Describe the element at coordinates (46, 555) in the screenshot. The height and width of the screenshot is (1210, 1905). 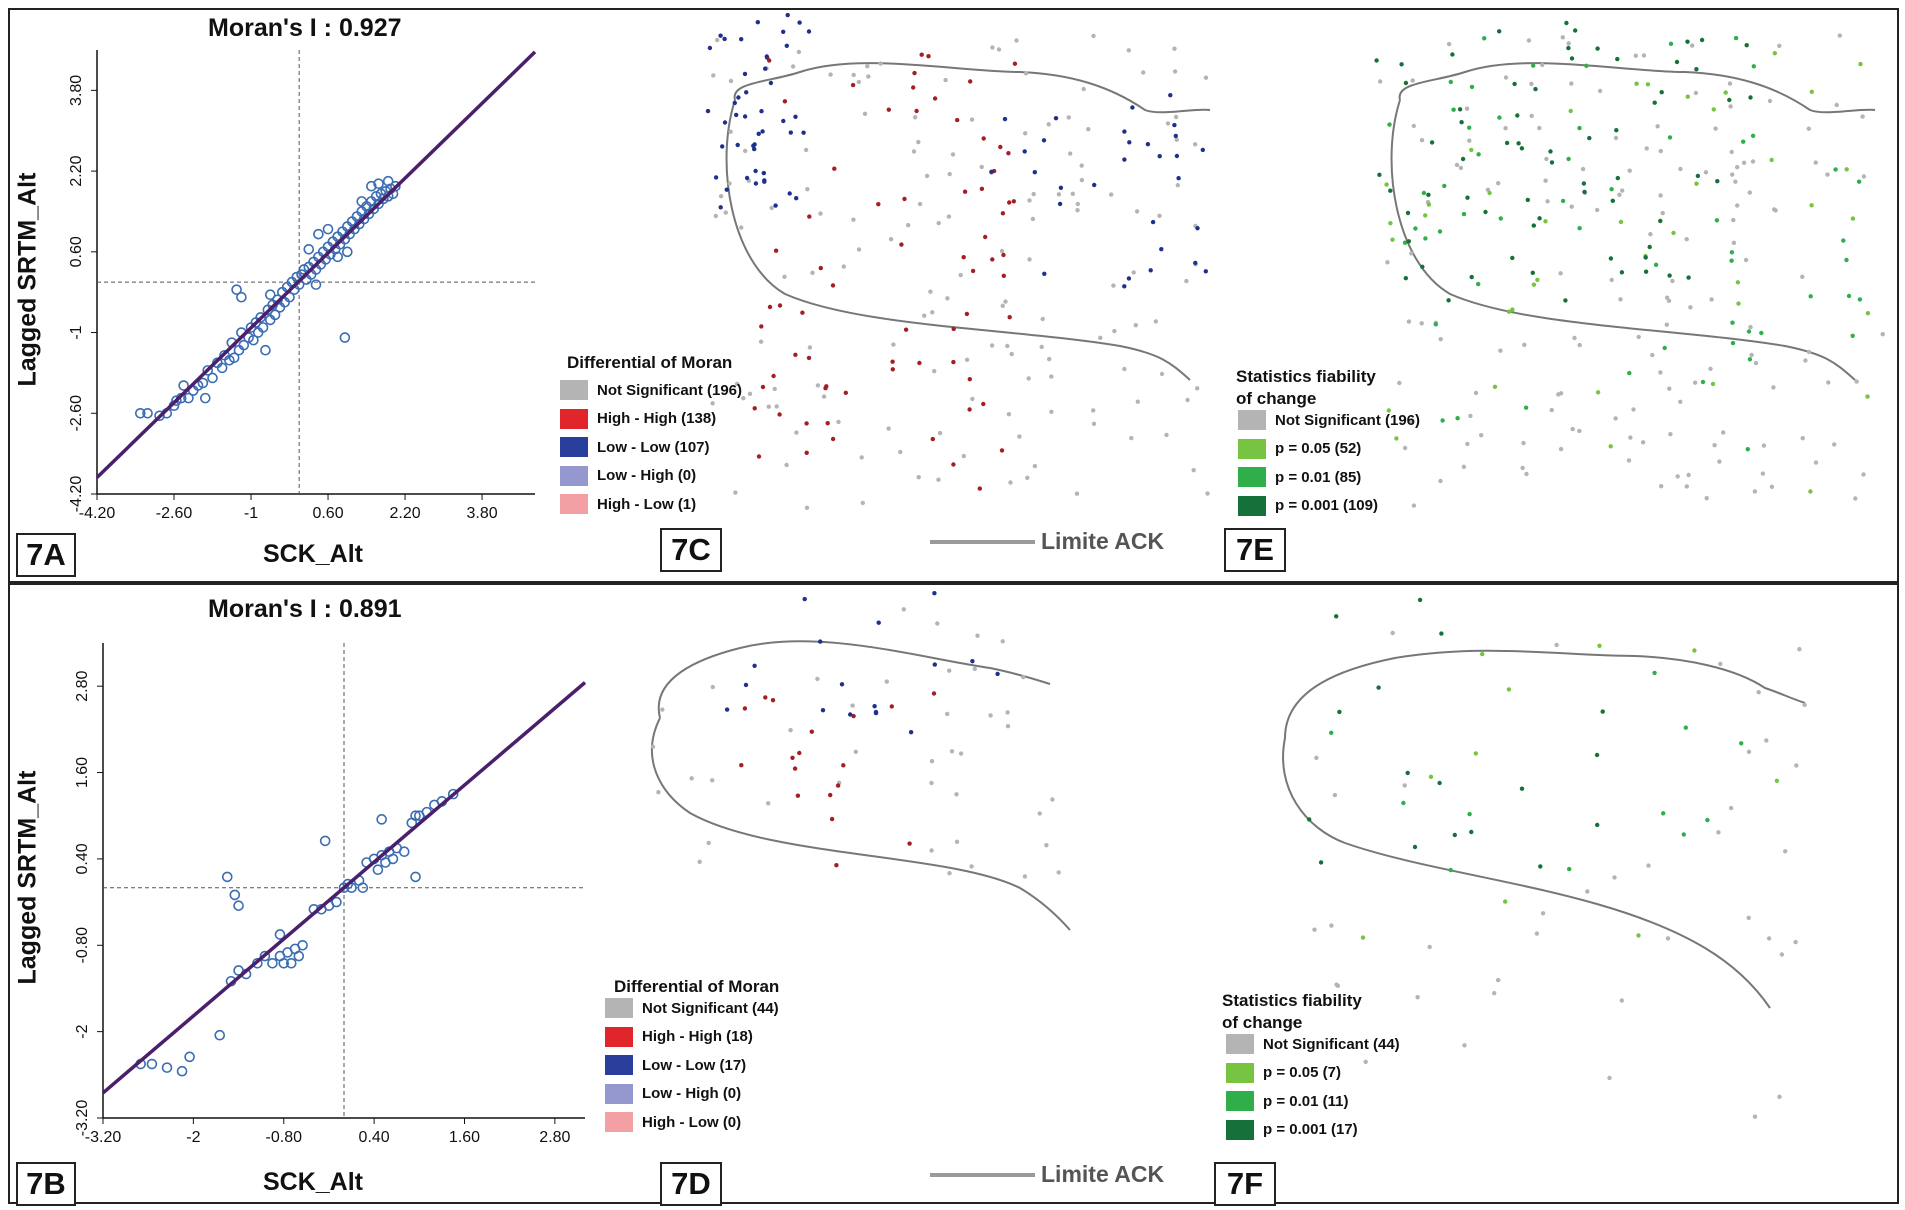
I see `panel-tag-7a: 7A` at that location.